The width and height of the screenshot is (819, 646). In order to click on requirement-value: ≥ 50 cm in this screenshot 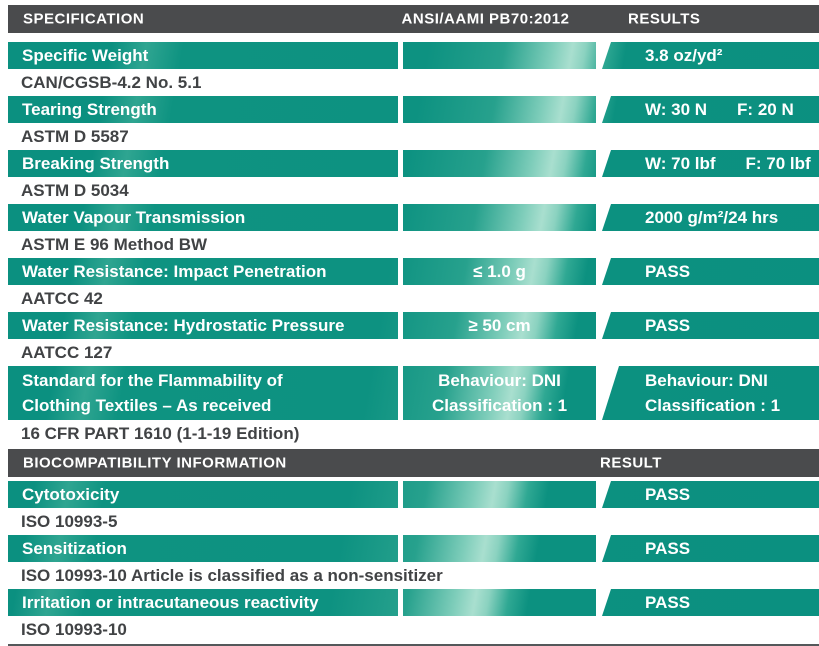, I will do `click(499, 325)`.